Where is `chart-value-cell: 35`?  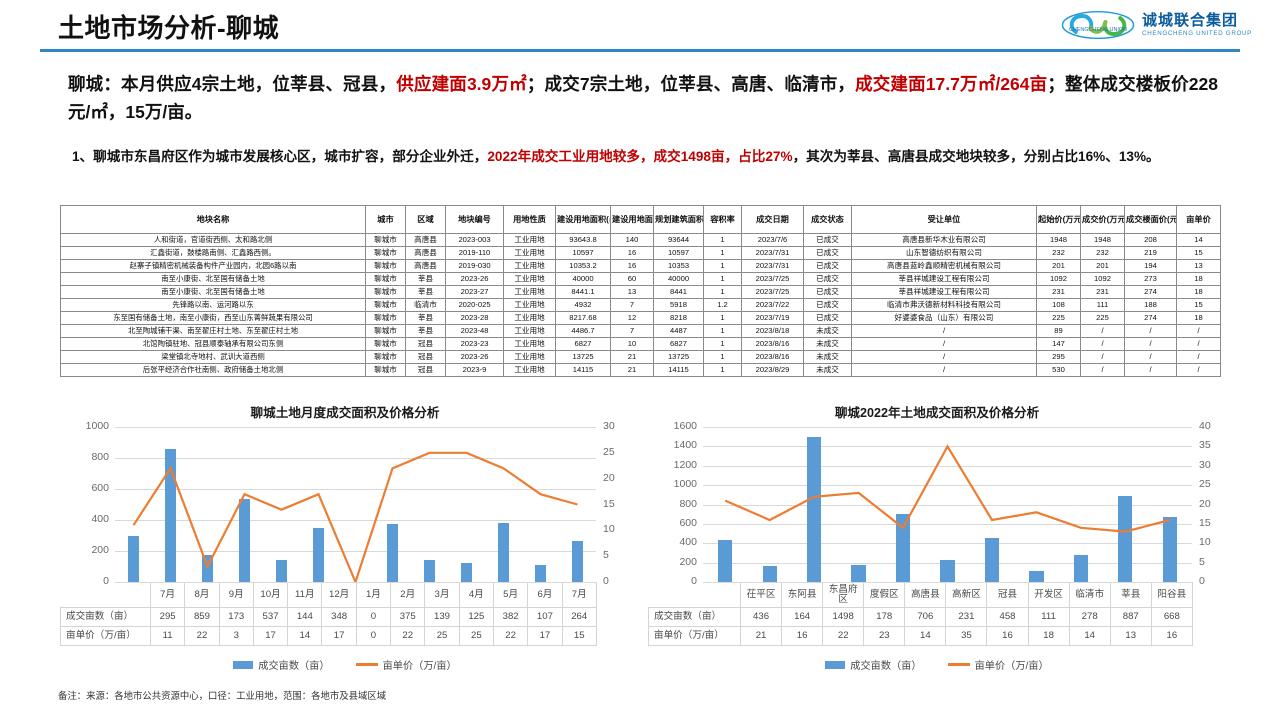
chart-value-cell: 35 is located at coordinates (966, 636).